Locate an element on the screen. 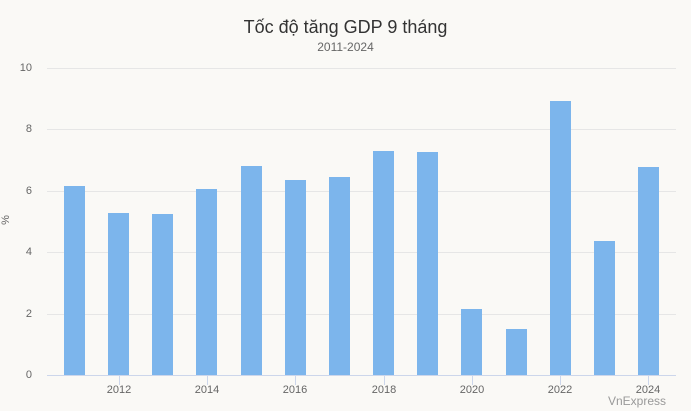 This screenshot has height=411, width=691. y-axis-label: % is located at coordinates (6, 220).